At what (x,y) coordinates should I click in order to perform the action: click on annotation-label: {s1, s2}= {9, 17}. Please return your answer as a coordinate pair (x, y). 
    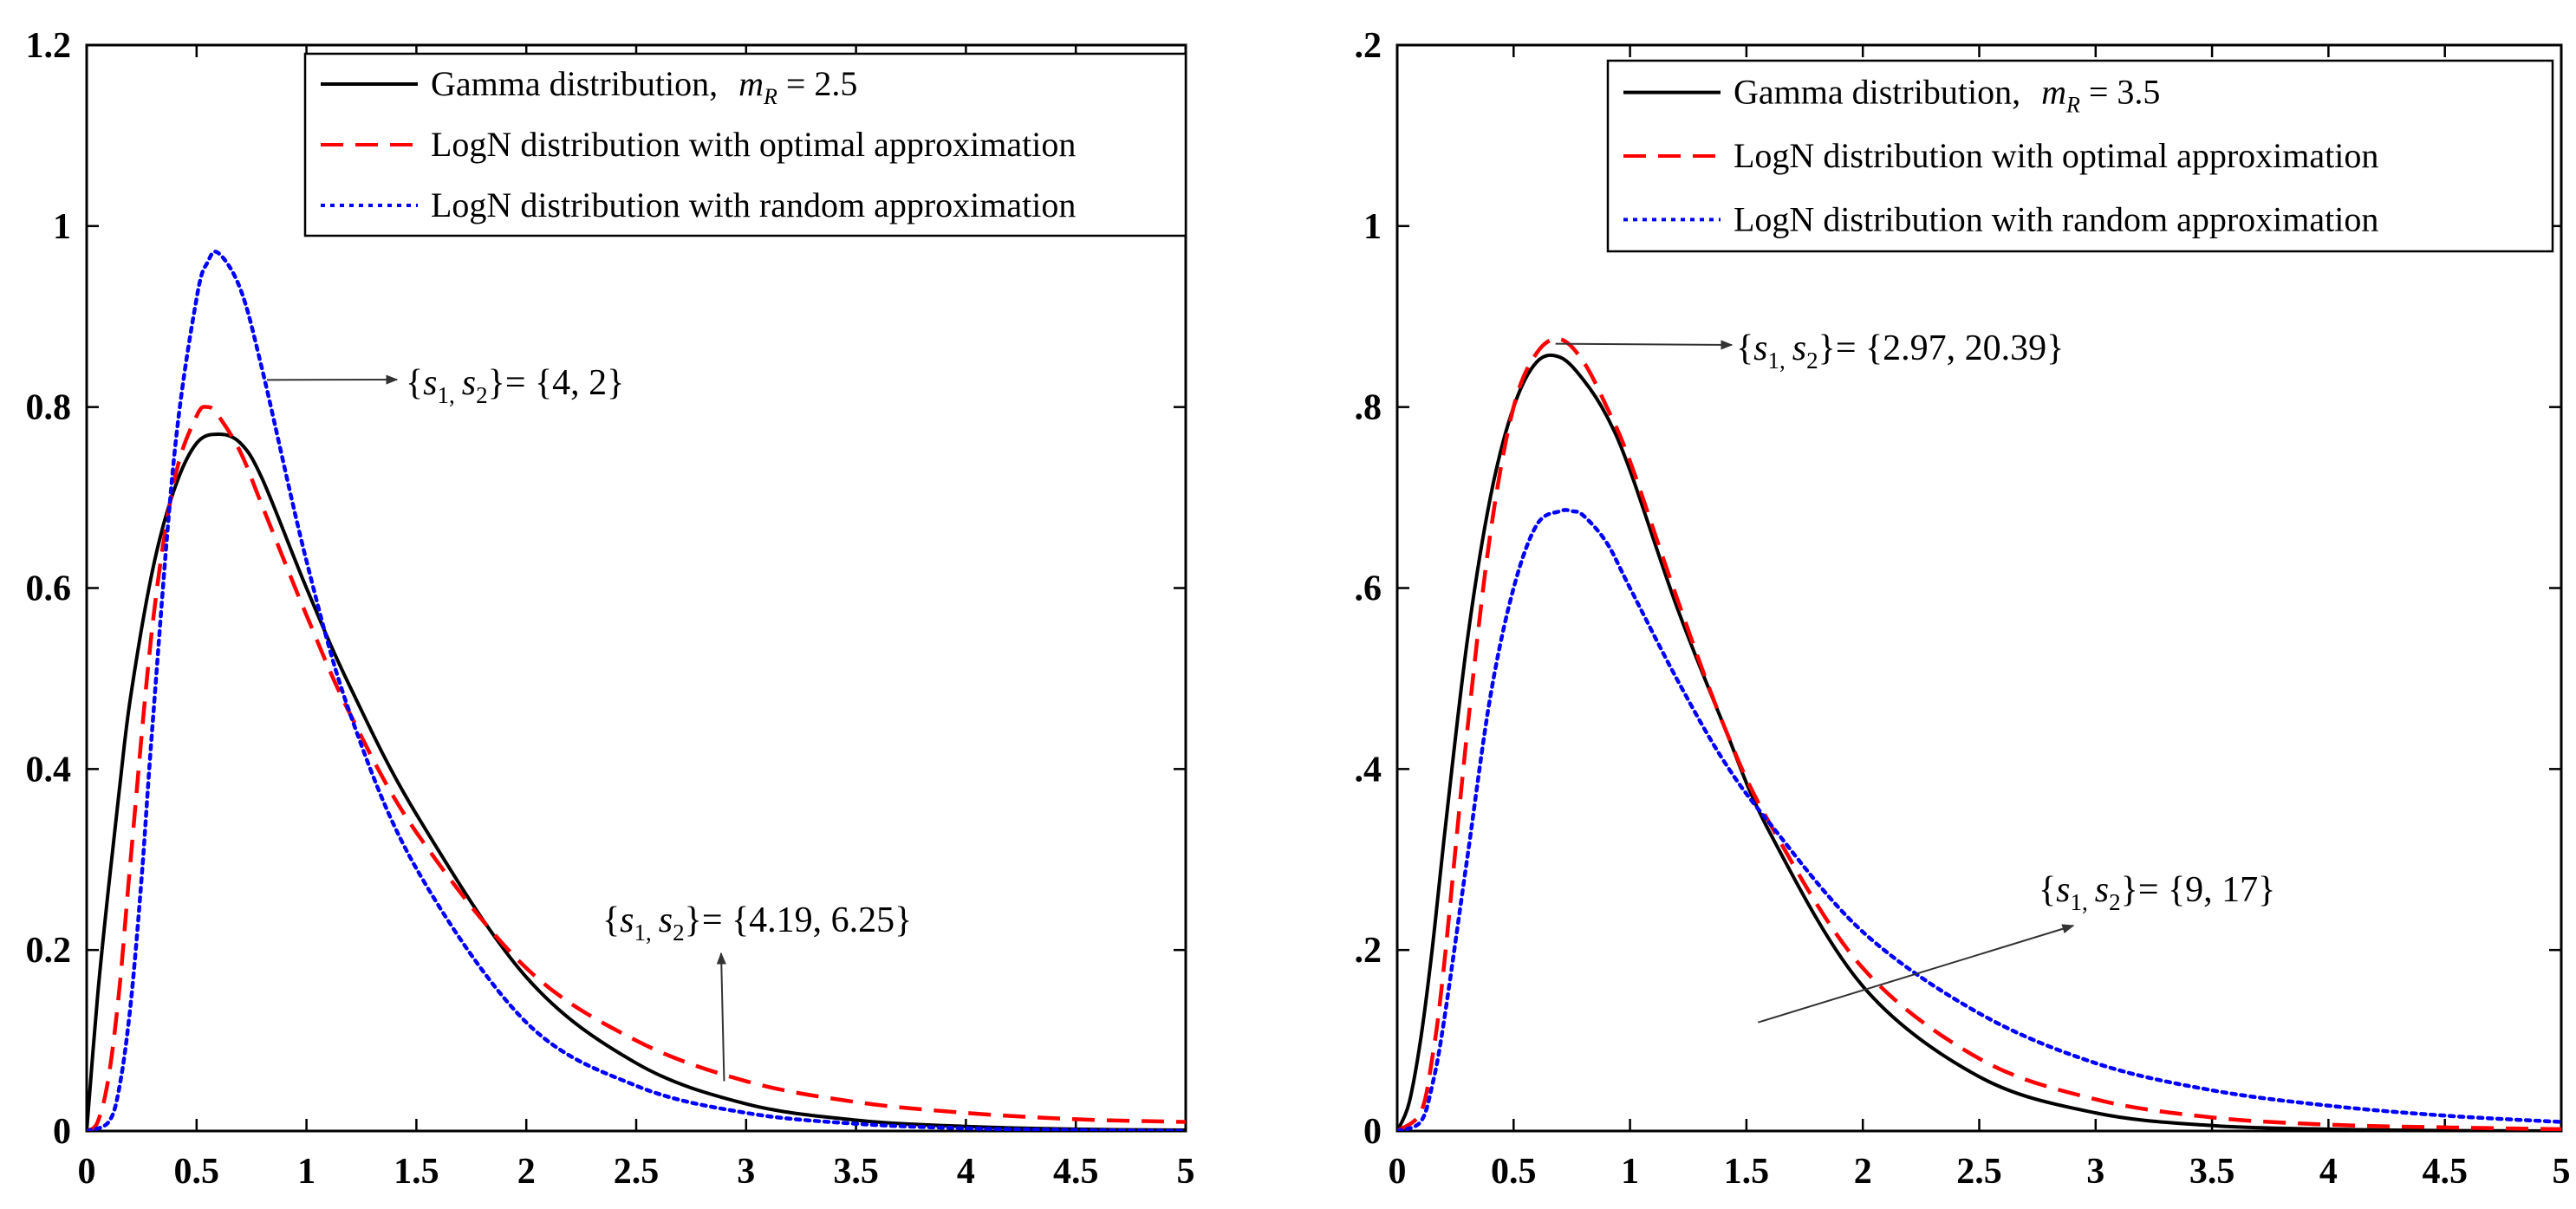
    Looking at the image, I should click on (2157, 892).